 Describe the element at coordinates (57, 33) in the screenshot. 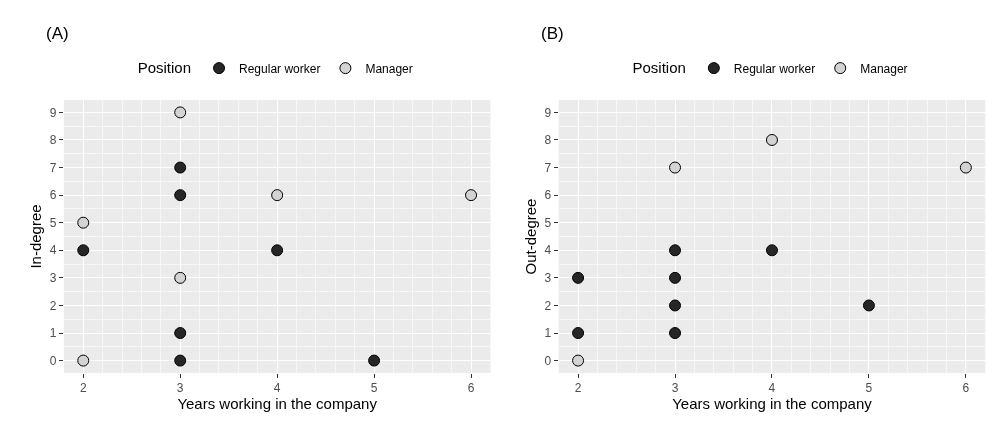

I see `chart-title: (A)` at that location.